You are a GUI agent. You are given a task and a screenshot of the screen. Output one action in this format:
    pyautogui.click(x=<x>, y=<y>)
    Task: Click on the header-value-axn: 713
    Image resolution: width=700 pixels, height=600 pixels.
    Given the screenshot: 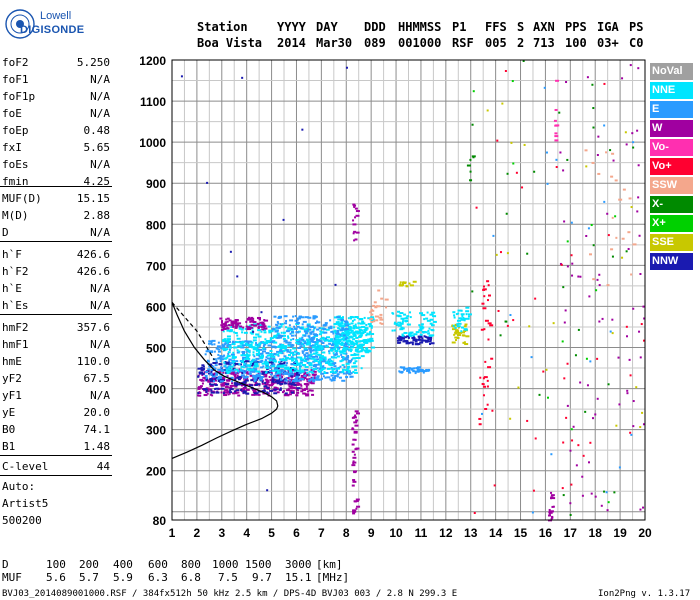 What is the action you would take?
    pyautogui.click(x=544, y=43)
    